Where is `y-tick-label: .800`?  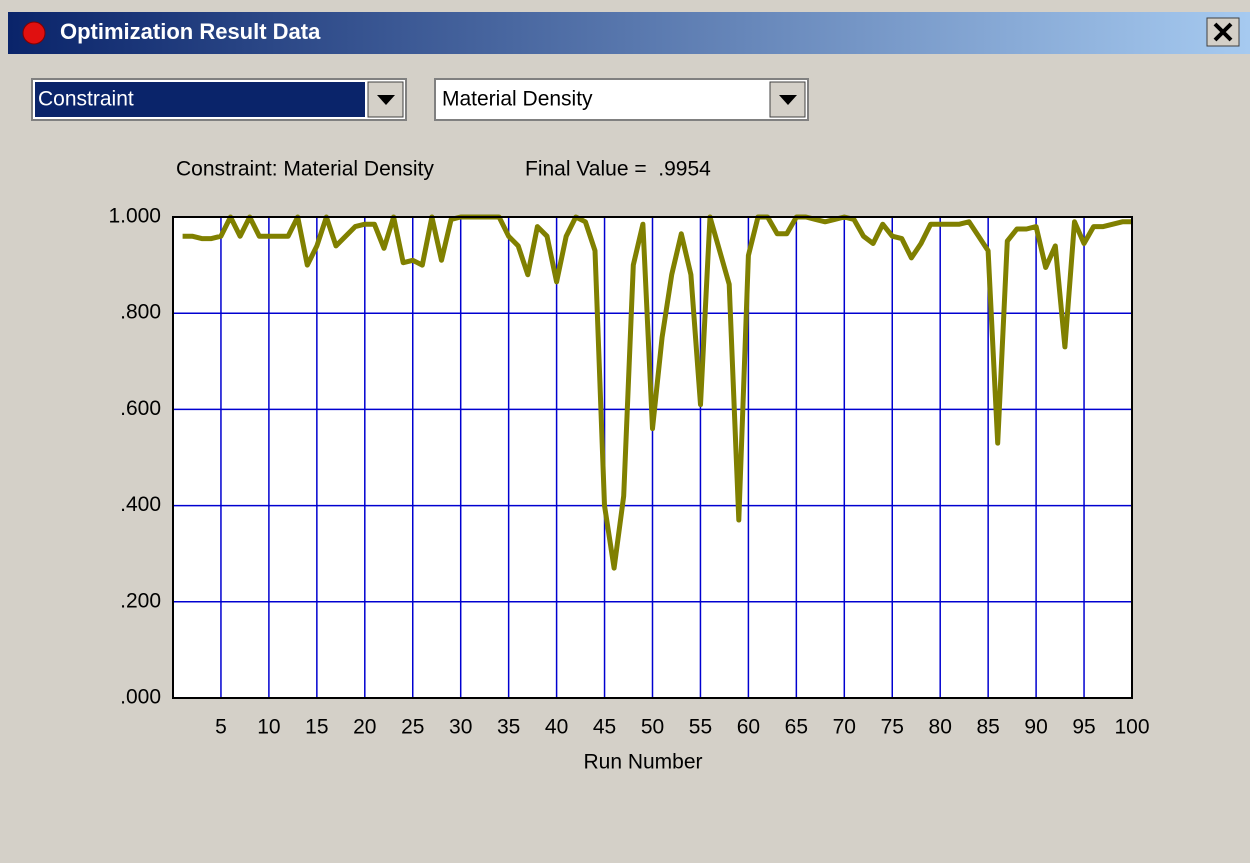 y-tick-label: .800 is located at coordinates (140, 312).